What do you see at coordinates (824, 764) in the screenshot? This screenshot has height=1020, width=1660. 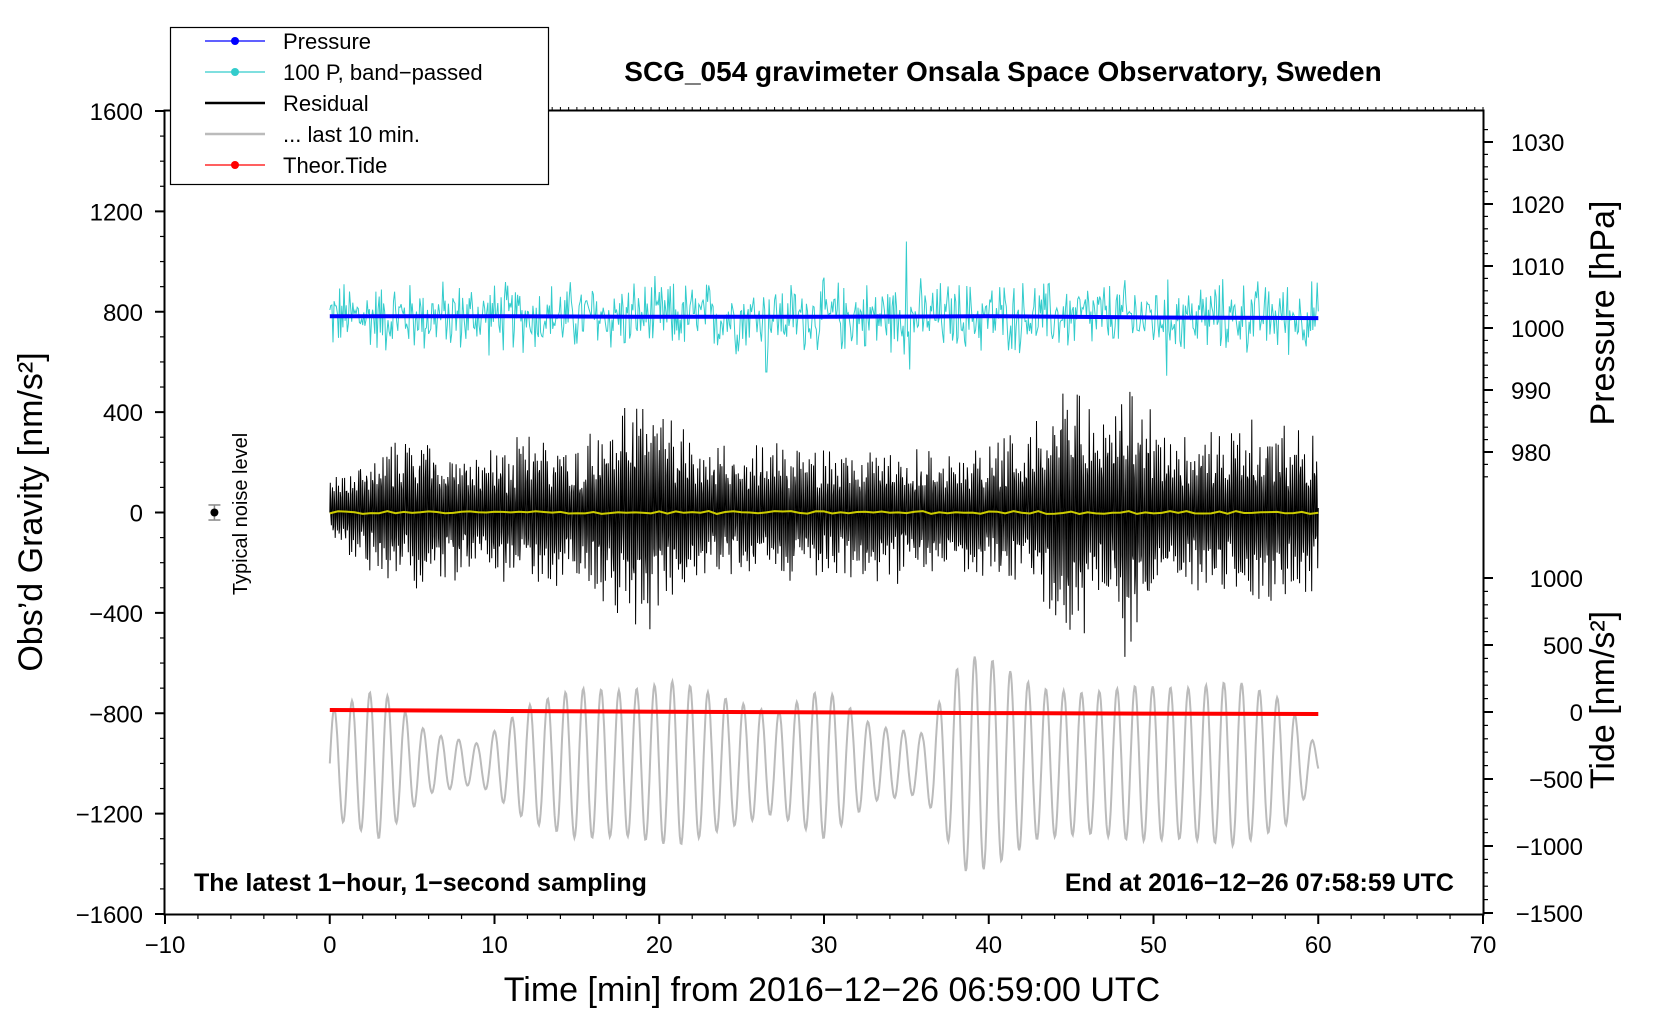 I see `series-last-10-min` at bounding box center [824, 764].